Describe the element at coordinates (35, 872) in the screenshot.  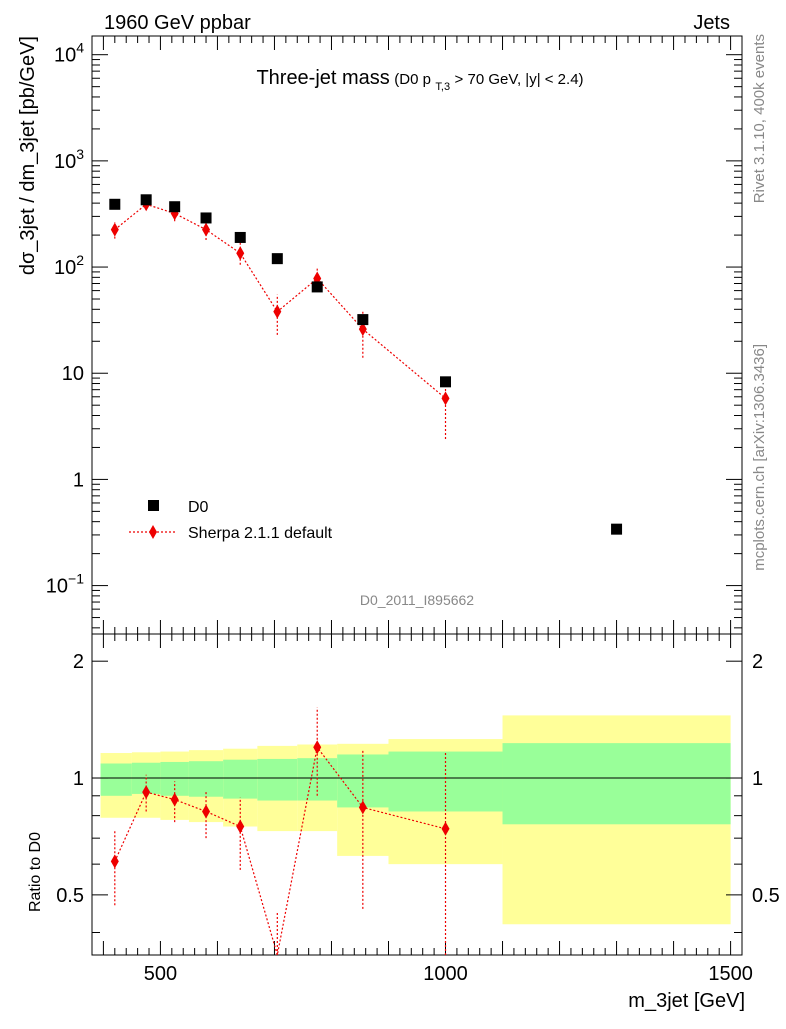
I see `ratio-y-axis-title: Ratio to D0` at that location.